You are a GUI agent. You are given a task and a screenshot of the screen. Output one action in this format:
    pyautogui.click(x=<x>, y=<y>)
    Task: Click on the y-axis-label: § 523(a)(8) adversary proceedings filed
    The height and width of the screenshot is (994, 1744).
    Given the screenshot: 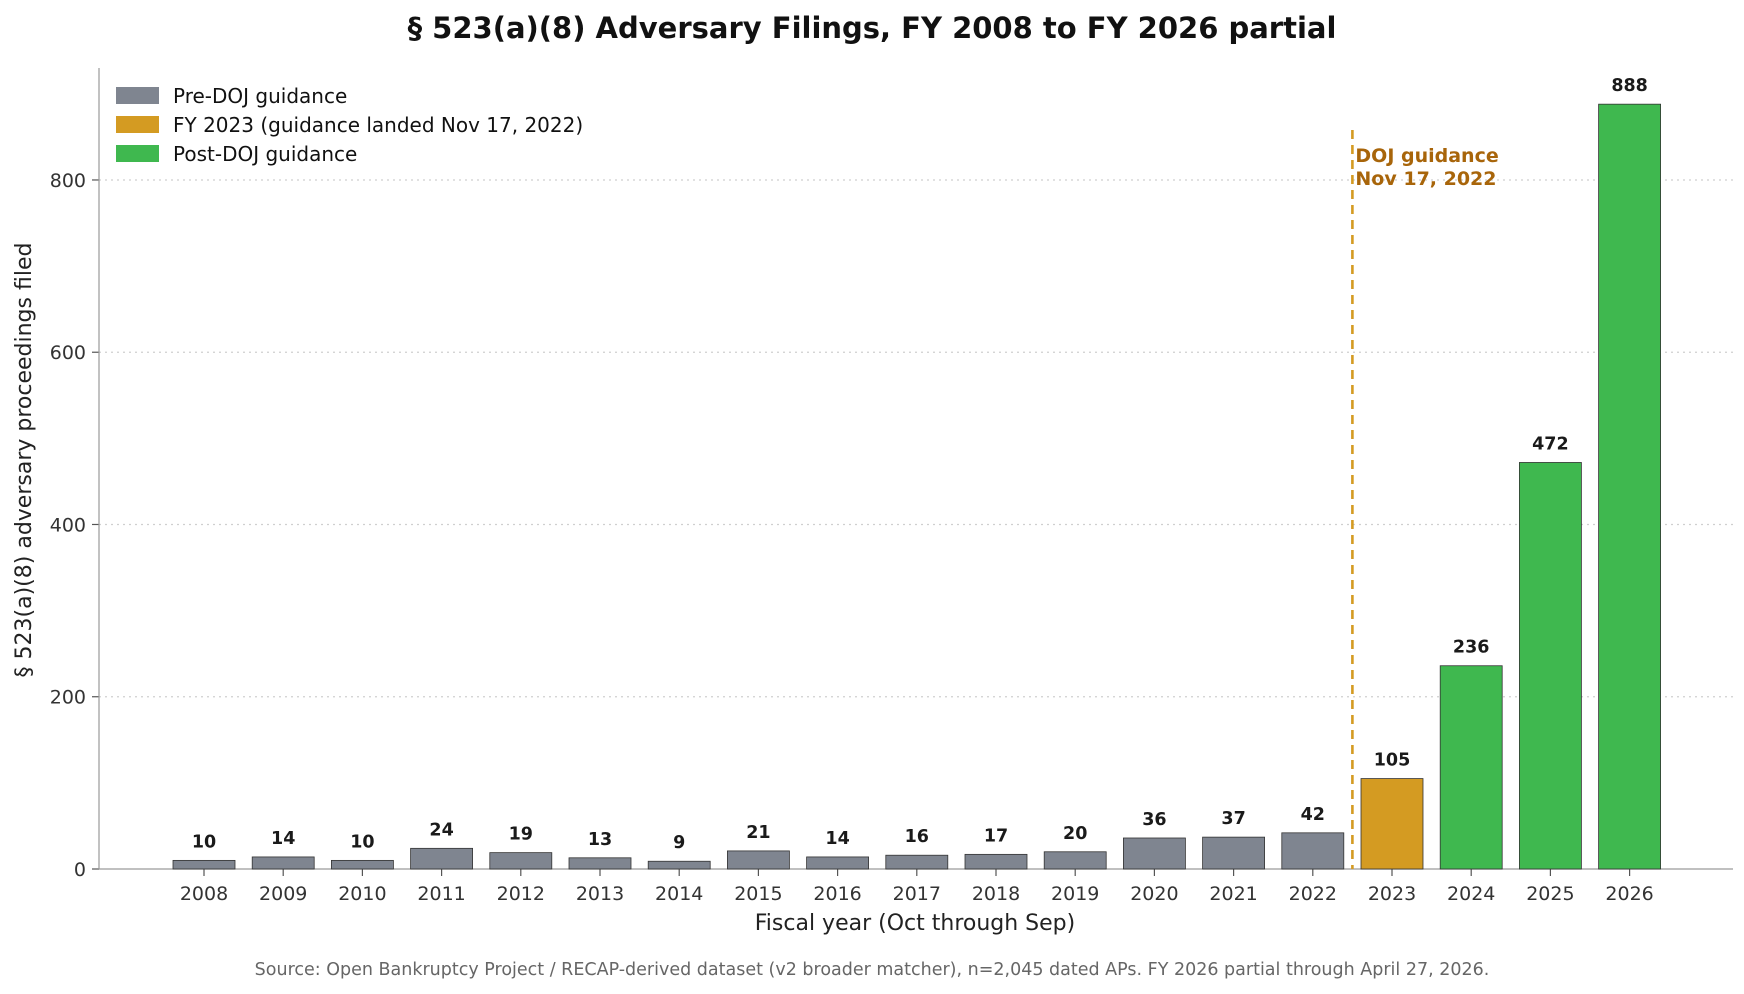 What is the action you would take?
    pyautogui.click(x=24, y=460)
    